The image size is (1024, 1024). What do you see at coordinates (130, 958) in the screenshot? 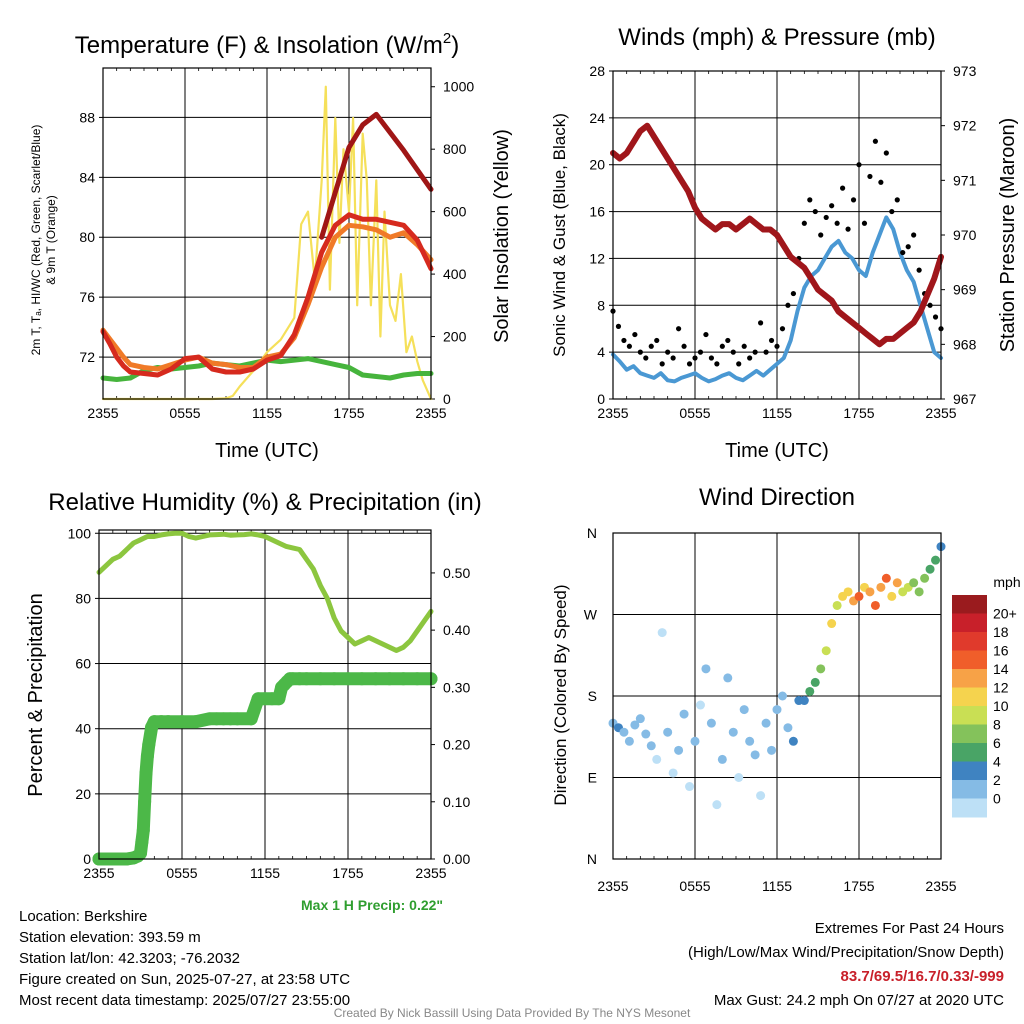
I see `latlon-line: Station lat/lon: 42.3203; -76.2032` at bounding box center [130, 958].